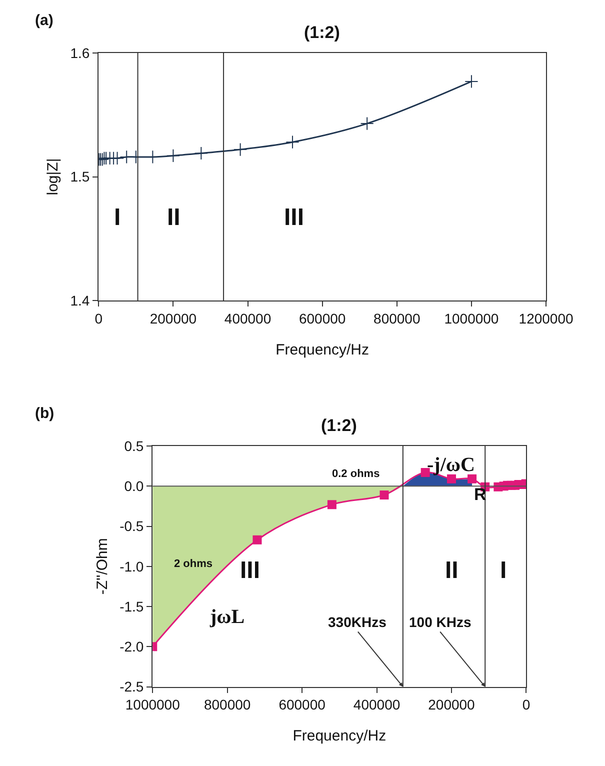 Image resolution: width=605 pixels, height=766 pixels. I want to click on annotation: jωL, so click(227, 617).